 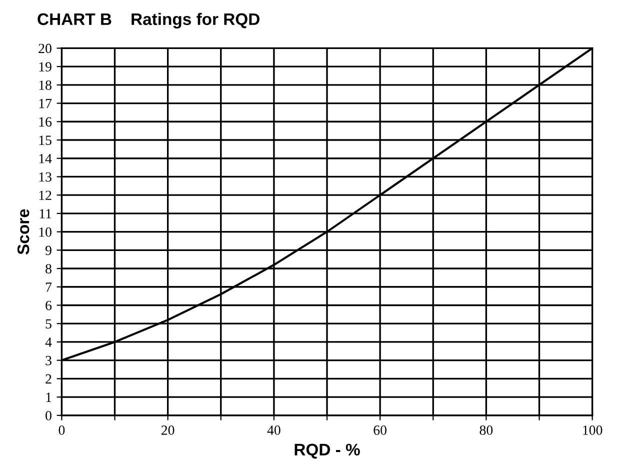 I want to click on y-axis-title: Score, so click(x=23, y=231).